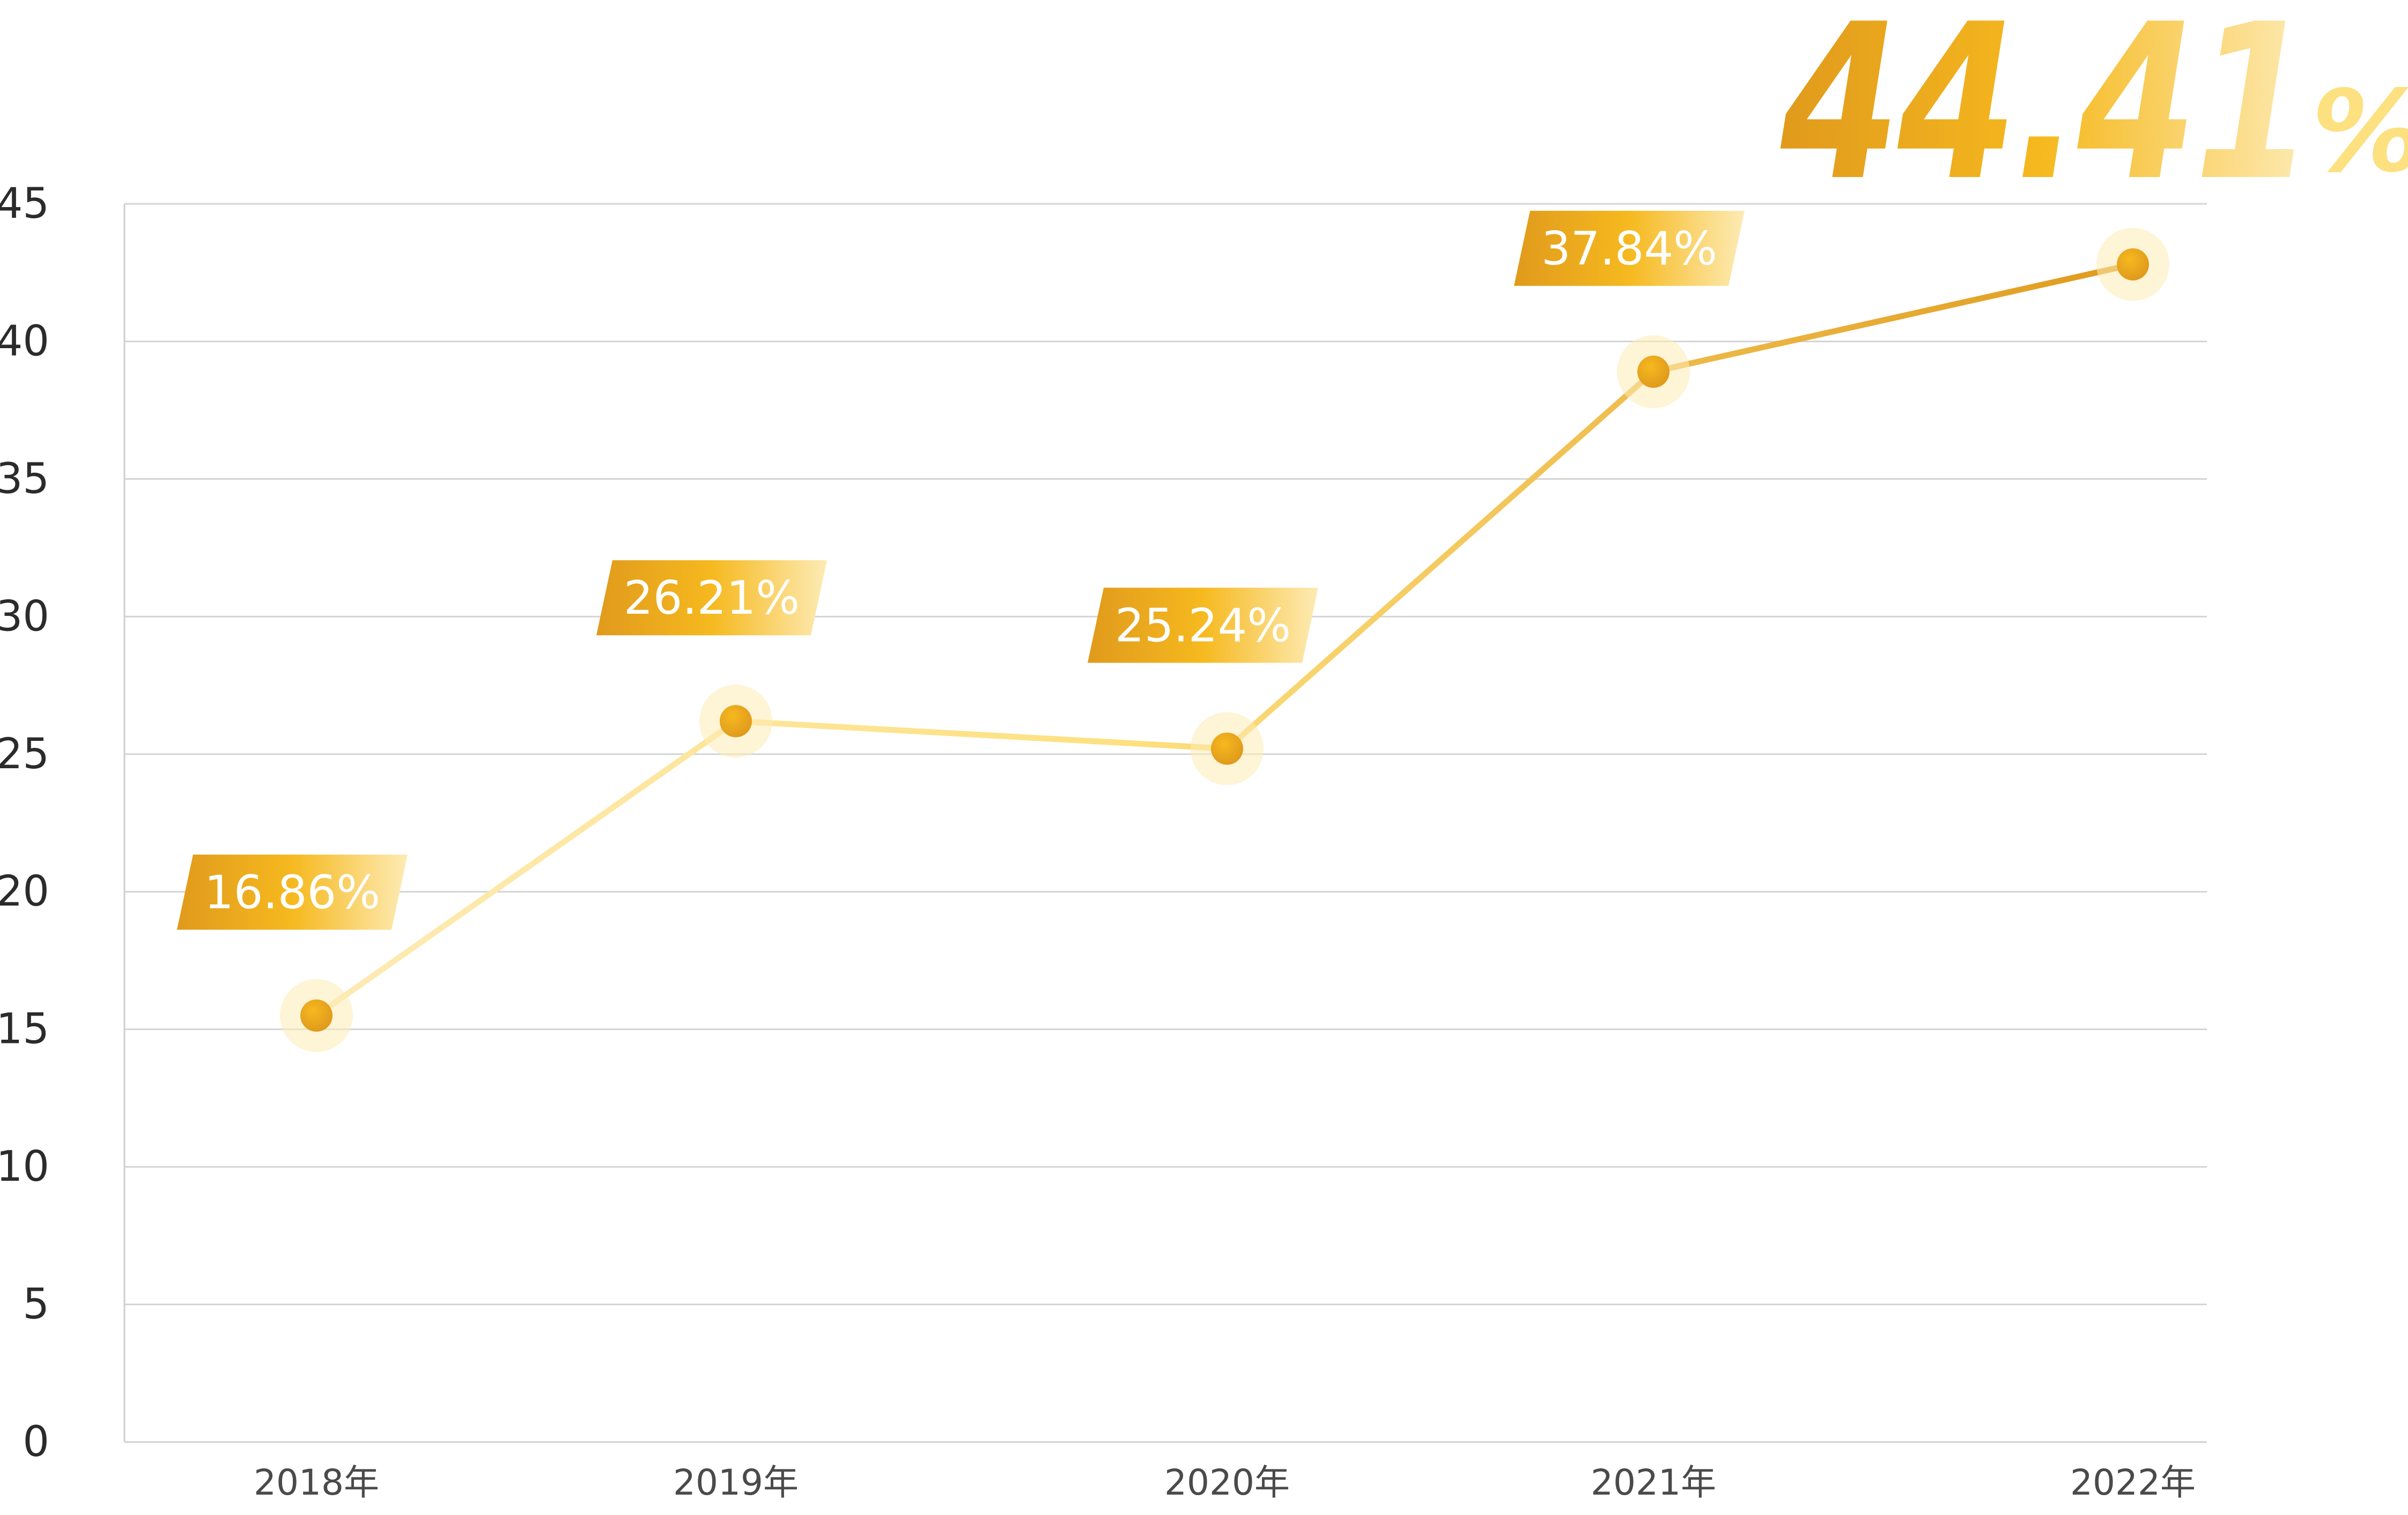  I want to click on y-tick-label: 45, so click(24, 204).